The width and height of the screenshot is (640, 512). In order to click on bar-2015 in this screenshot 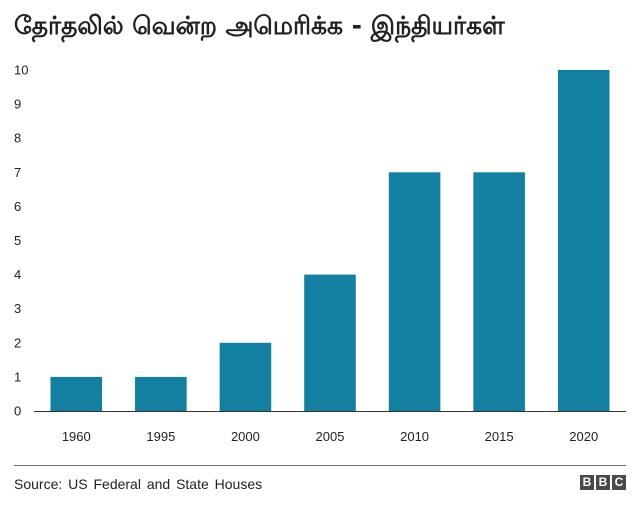, I will do `click(499, 291)`.